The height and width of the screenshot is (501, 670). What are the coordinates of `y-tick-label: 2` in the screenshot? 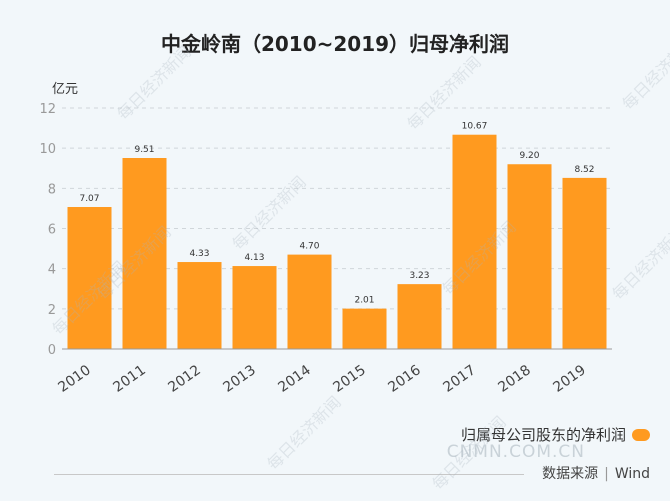 It's located at (52, 310).